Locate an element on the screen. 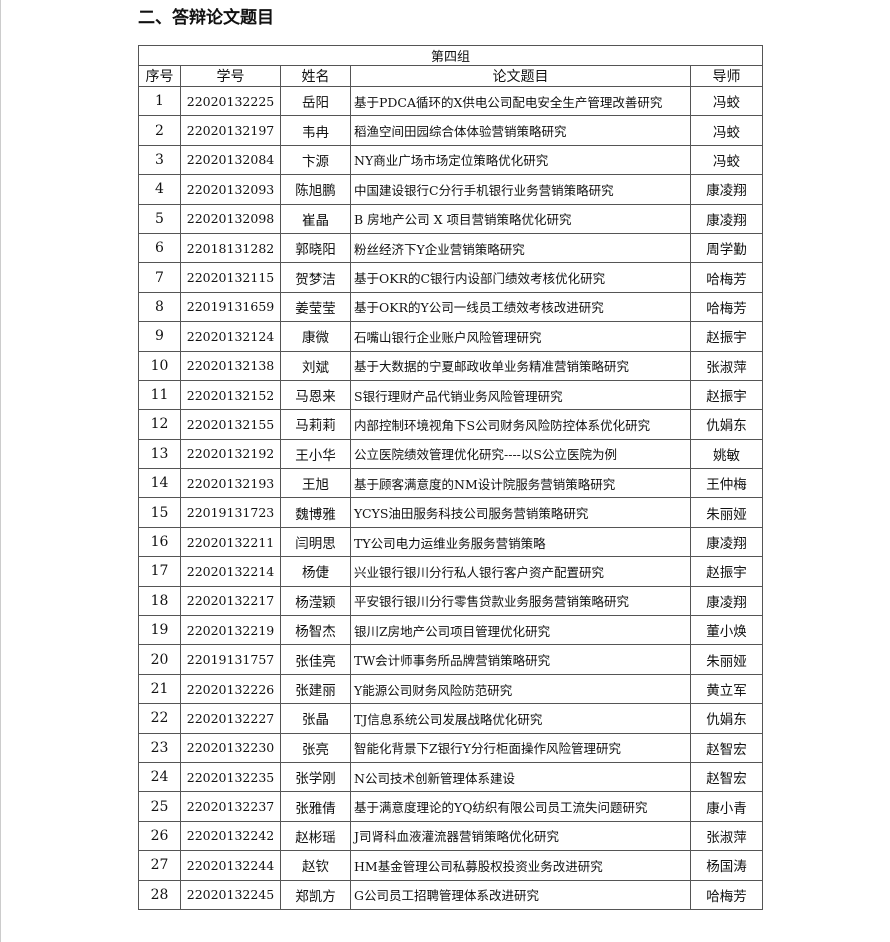 This screenshot has height=942, width=890. cell-thesis-title: TW会计师事务所品牌营销策略研究 is located at coordinates (520, 659).